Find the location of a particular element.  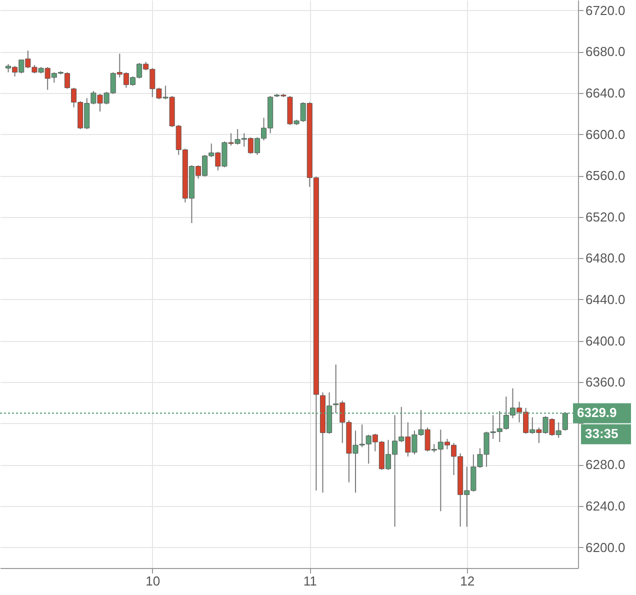

y-tick-label: 6640.0 is located at coordinates (606, 92).